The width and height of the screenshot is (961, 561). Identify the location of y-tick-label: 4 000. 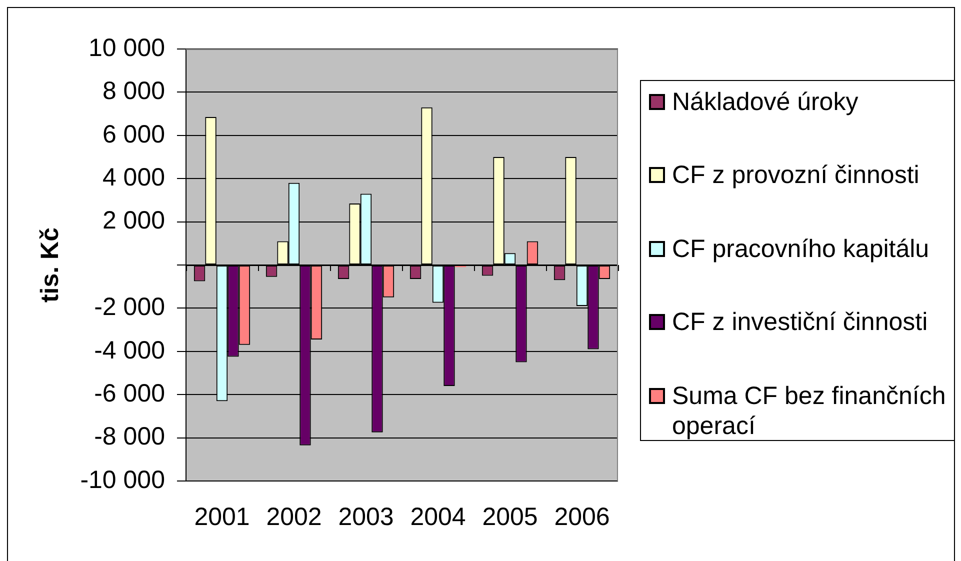
(133, 177).